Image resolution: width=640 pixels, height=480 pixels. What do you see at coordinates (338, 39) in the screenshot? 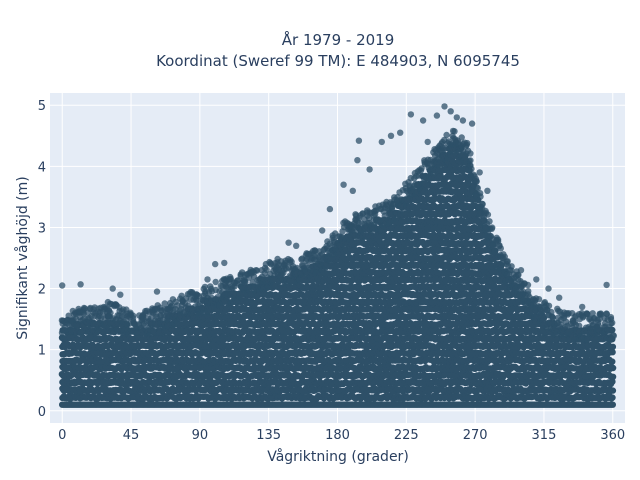
I see `chart-title-line-1: År 1979 - 2019` at bounding box center [338, 39].